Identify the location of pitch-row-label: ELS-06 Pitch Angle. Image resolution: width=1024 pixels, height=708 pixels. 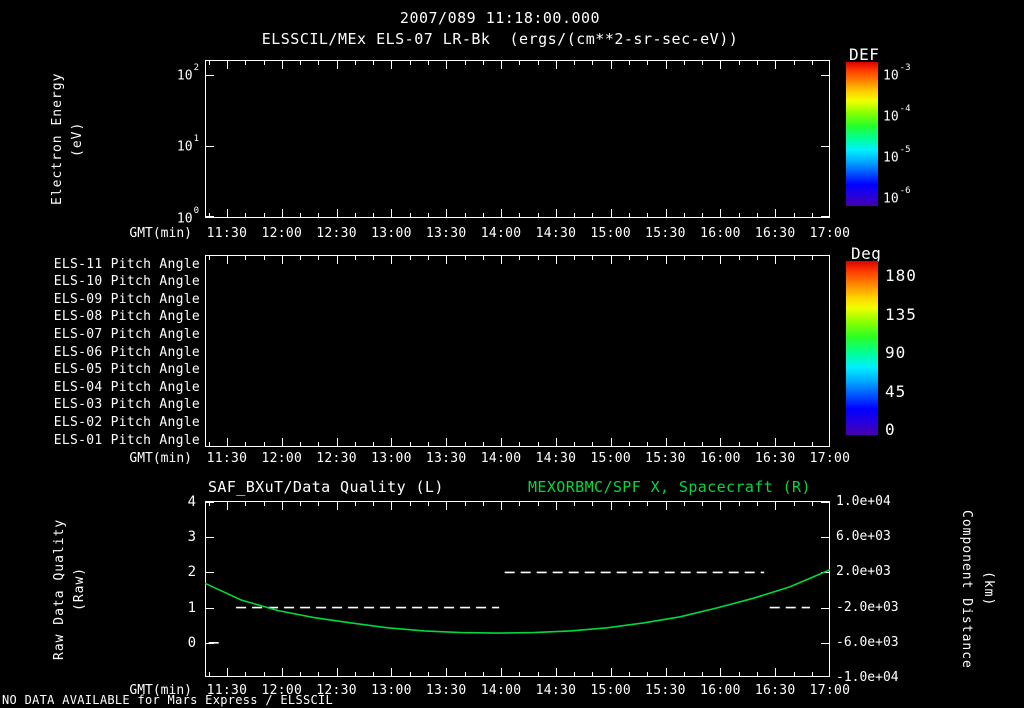
(126, 352).